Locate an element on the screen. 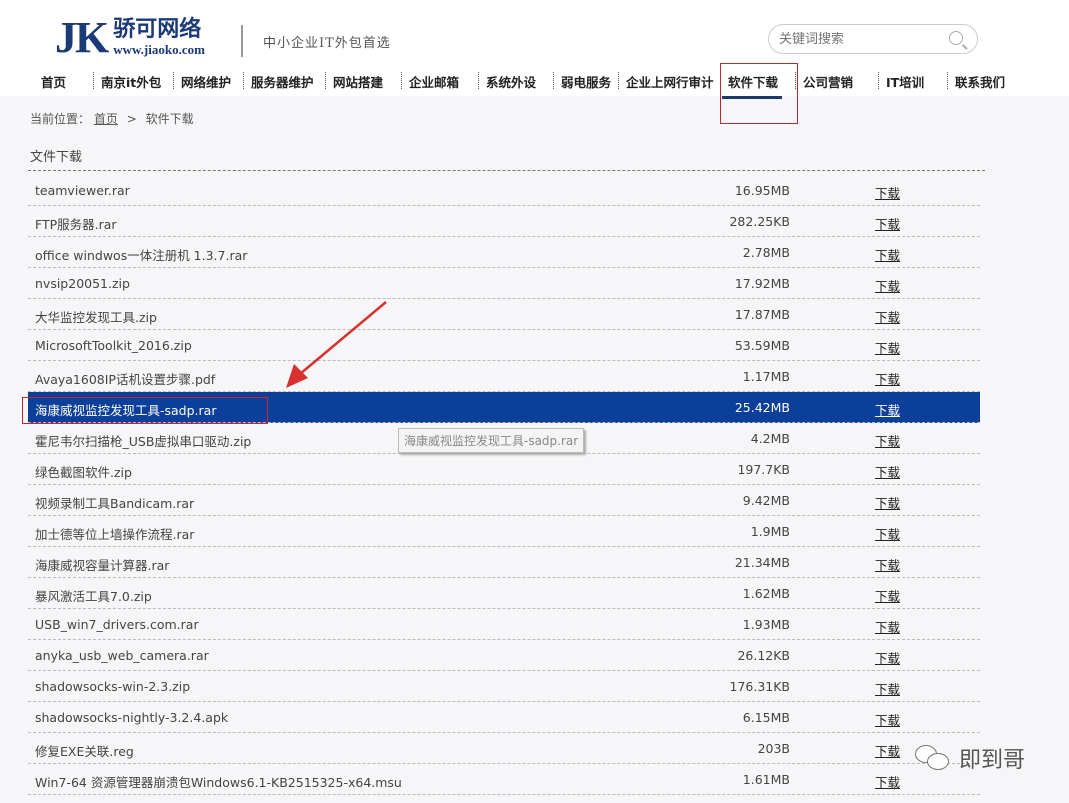 The image size is (1069, 803). file-name: 暴风激活工具7.0.zip is located at coordinates (93, 596).